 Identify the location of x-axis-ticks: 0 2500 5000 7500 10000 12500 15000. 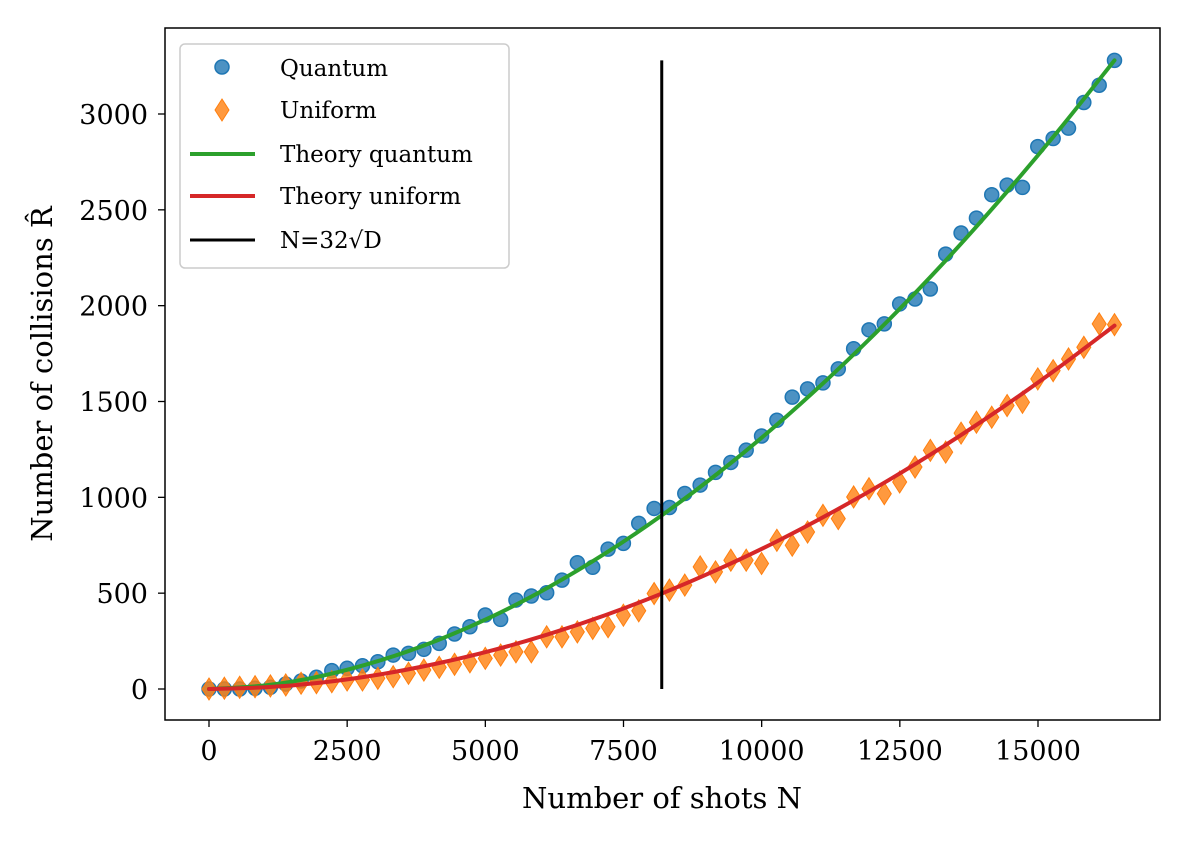
(640, 743).